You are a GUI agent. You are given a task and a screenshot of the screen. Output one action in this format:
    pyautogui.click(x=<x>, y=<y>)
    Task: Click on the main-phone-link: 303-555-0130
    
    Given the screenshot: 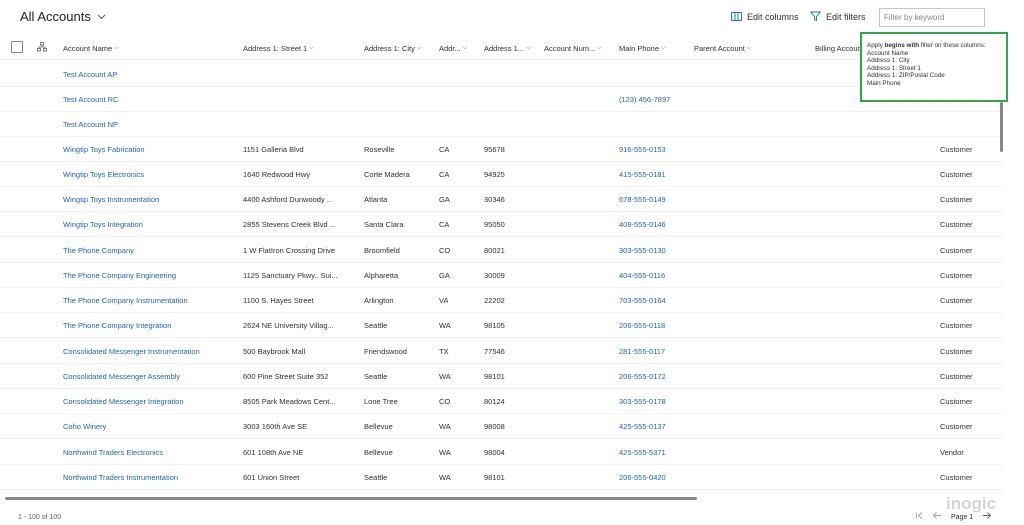 What is the action you would take?
    pyautogui.click(x=642, y=250)
    